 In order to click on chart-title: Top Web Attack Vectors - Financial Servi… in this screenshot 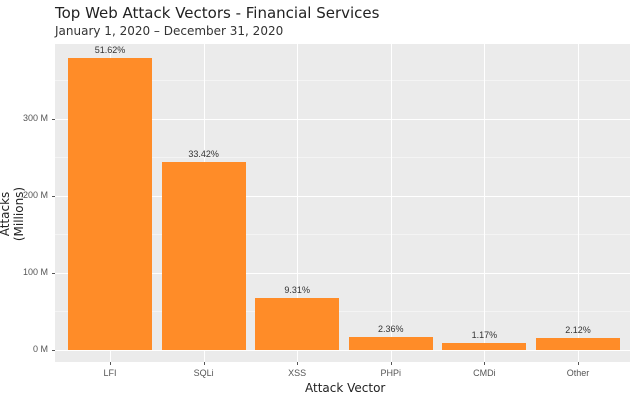, I will do `click(217, 13)`.